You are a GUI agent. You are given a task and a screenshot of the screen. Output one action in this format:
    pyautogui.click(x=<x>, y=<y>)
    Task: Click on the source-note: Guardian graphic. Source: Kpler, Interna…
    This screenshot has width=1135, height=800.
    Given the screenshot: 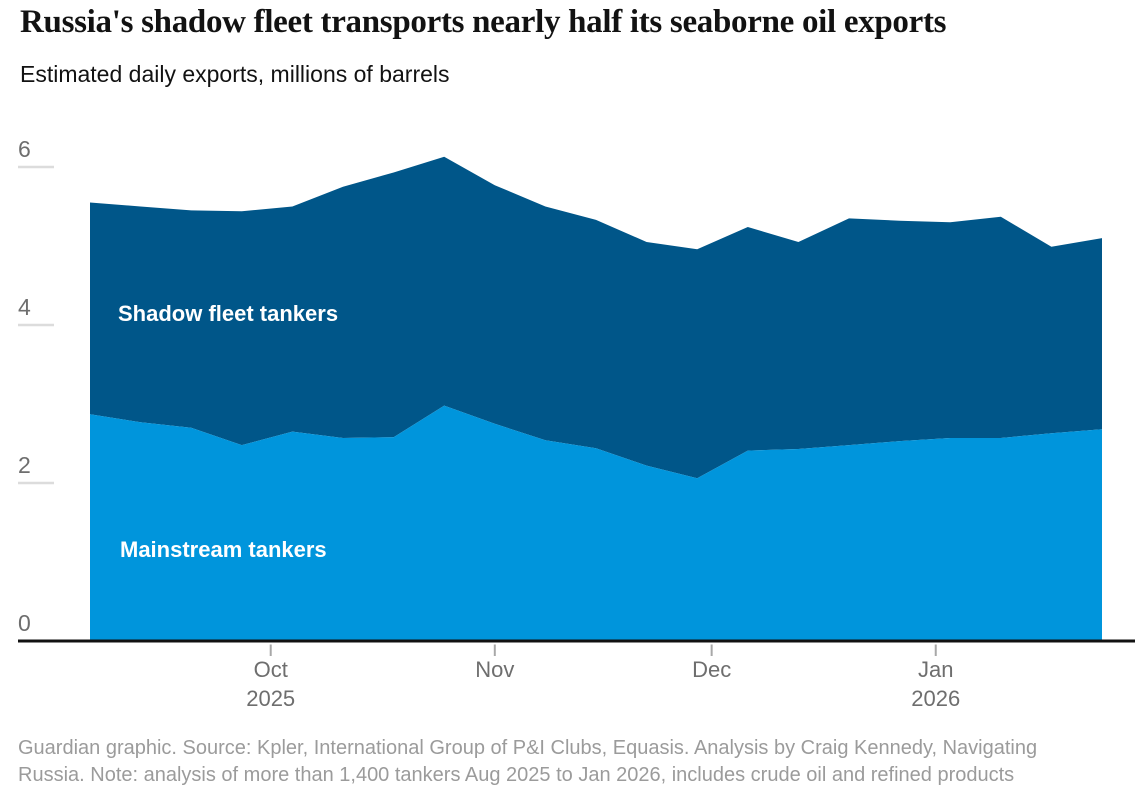 What is the action you would take?
    pyautogui.click(x=570, y=762)
    